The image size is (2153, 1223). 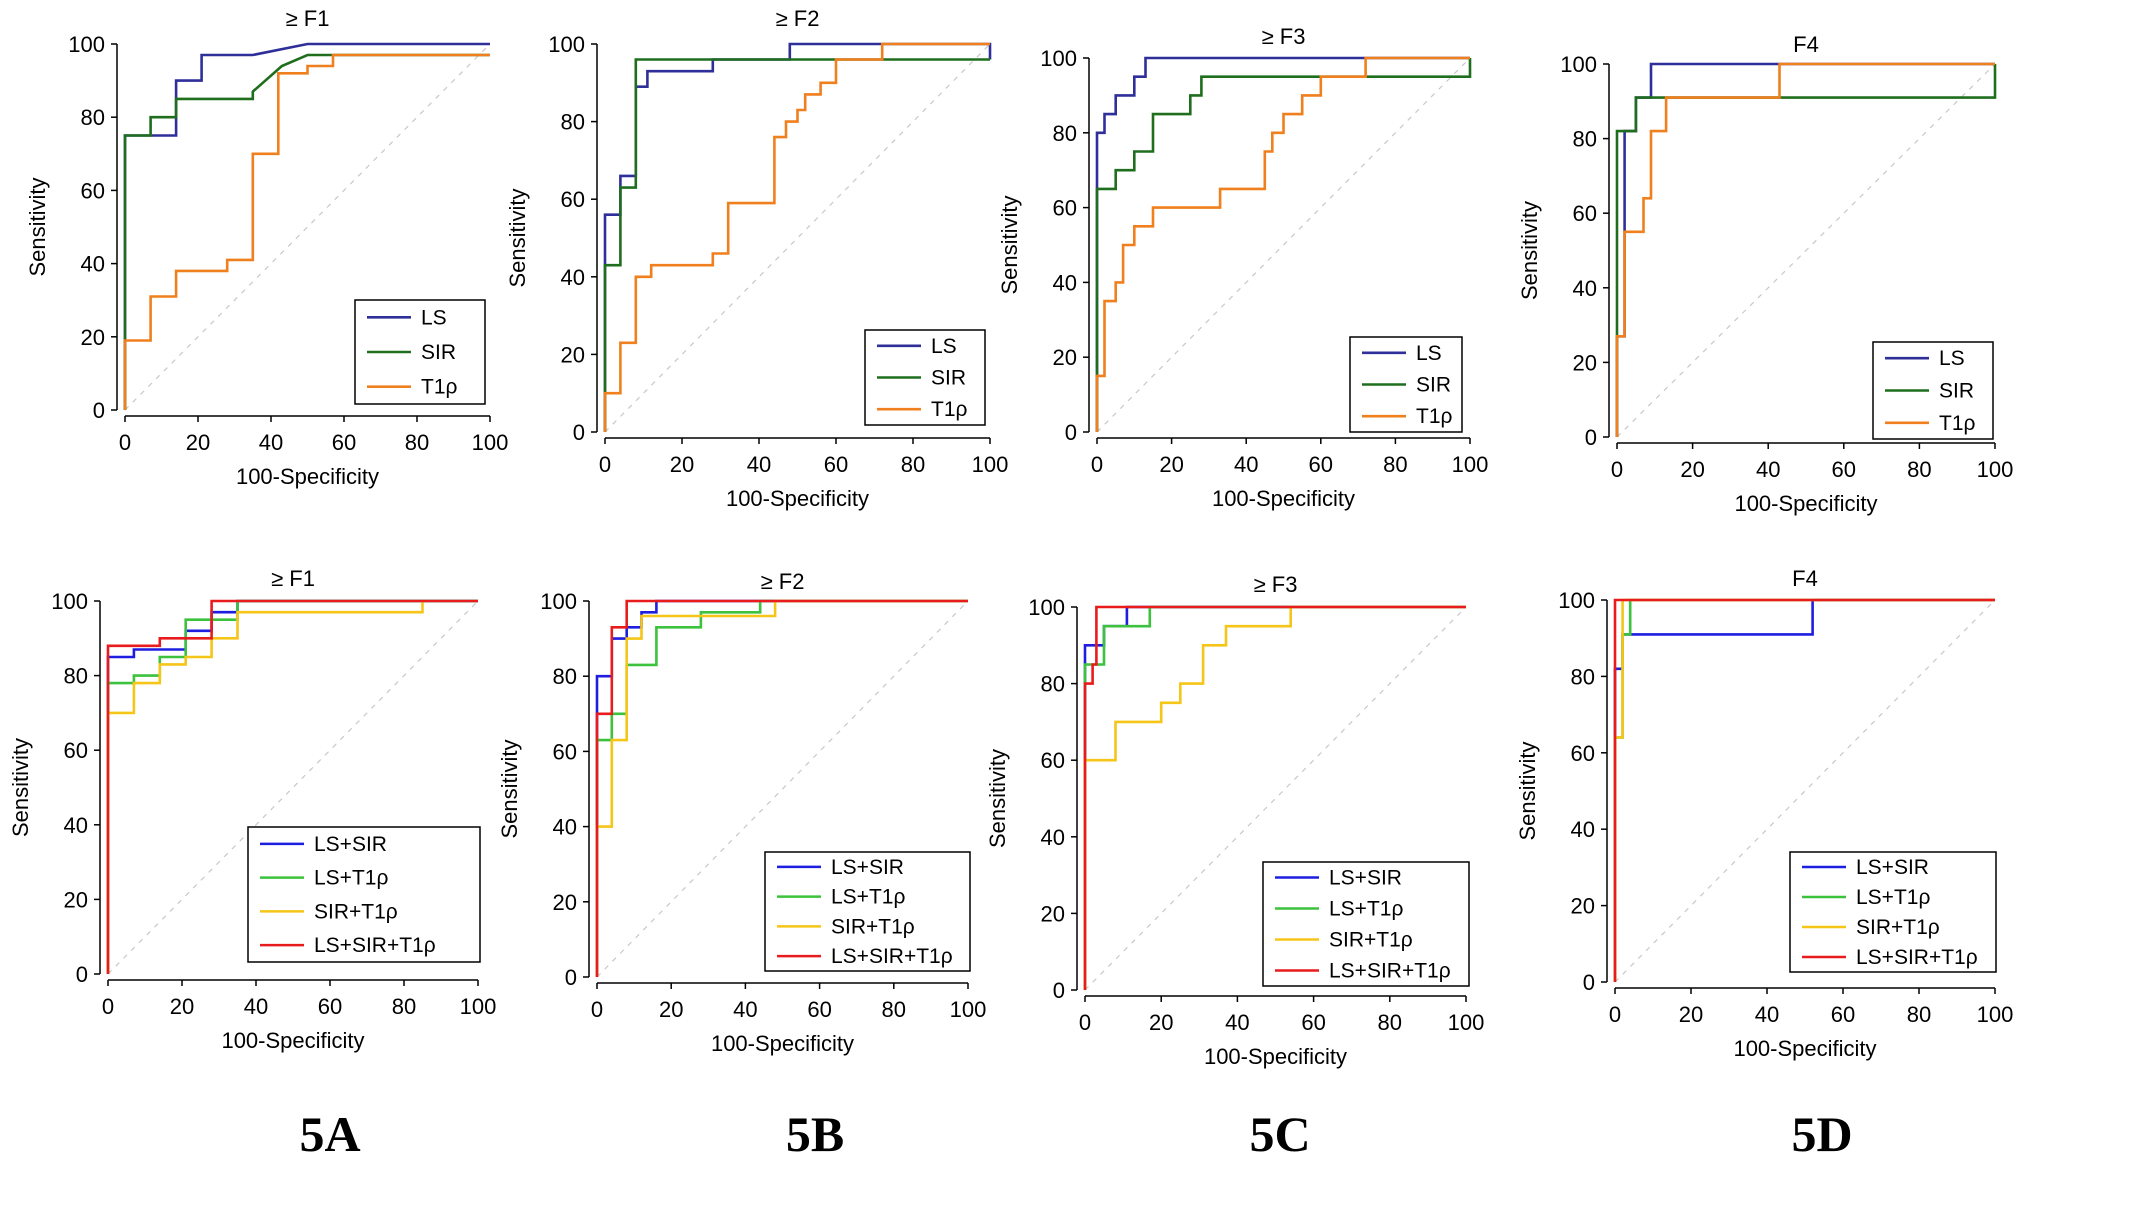 What do you see at coordinates (1527, 790) in the screenshot?
I see `y-axis-label: Sensitivity` at bounding box center [1527, 790].